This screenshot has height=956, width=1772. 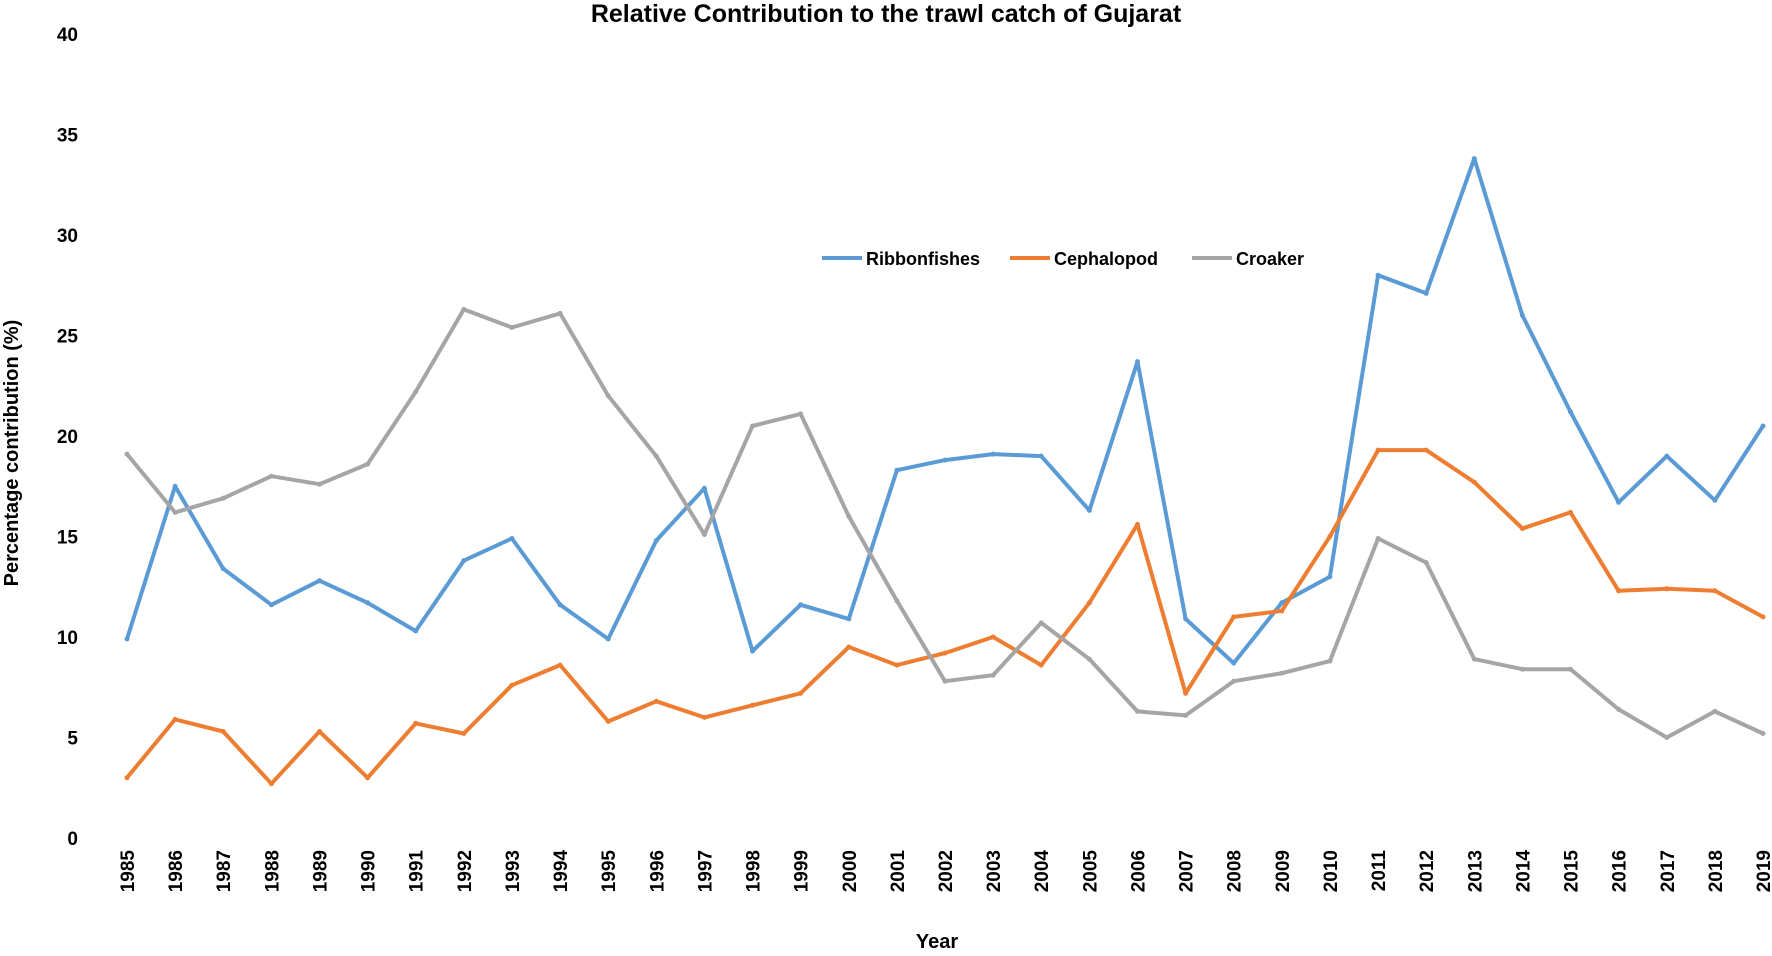 I want to click on x-tick-label: 2013, so click(x=1475, y=871).